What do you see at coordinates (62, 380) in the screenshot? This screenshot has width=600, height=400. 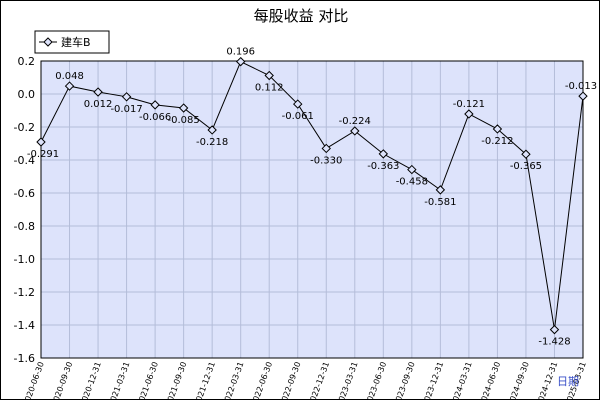 I see `x-tick-label: 2020-09-30` at bounding box center [62, 380].